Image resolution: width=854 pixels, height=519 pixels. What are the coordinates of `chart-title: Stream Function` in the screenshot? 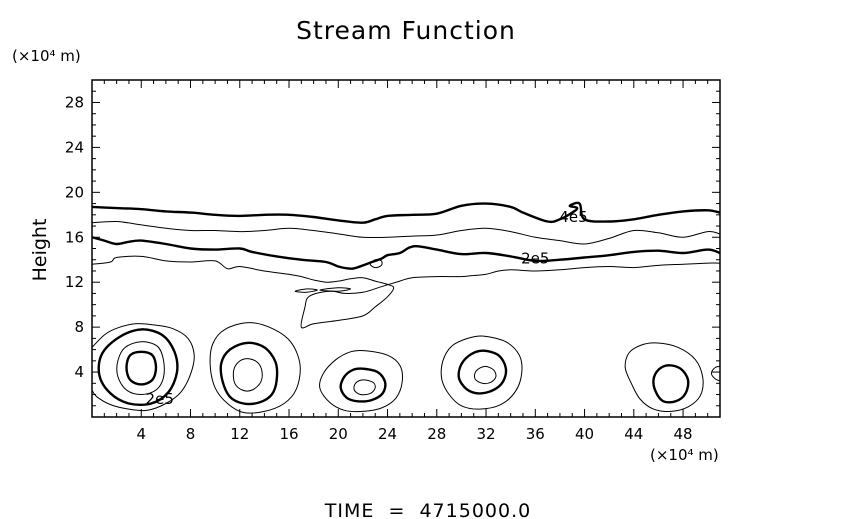 It's located at (406, 30).